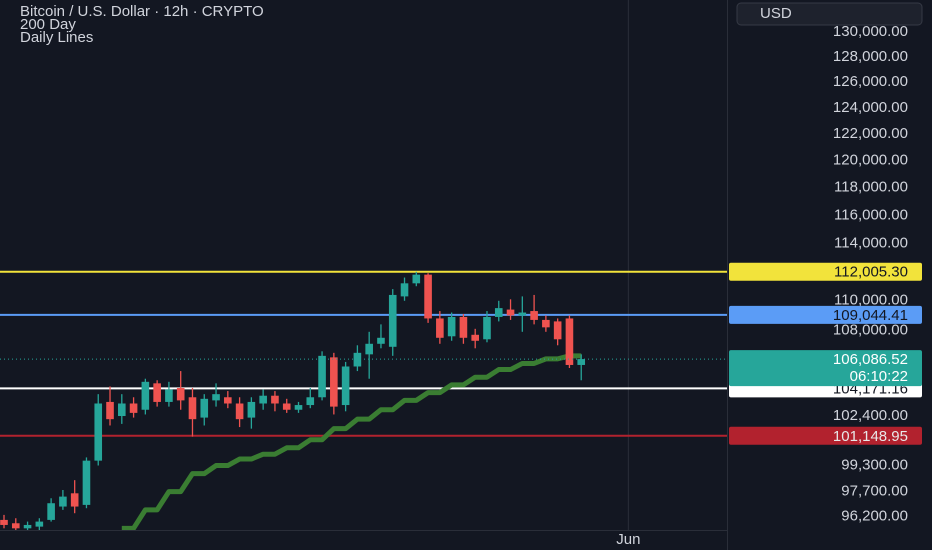  Describe the element at coordinates (871, 300) in the screenshot. I see `y-tick-label: 110,000.00` at that location.